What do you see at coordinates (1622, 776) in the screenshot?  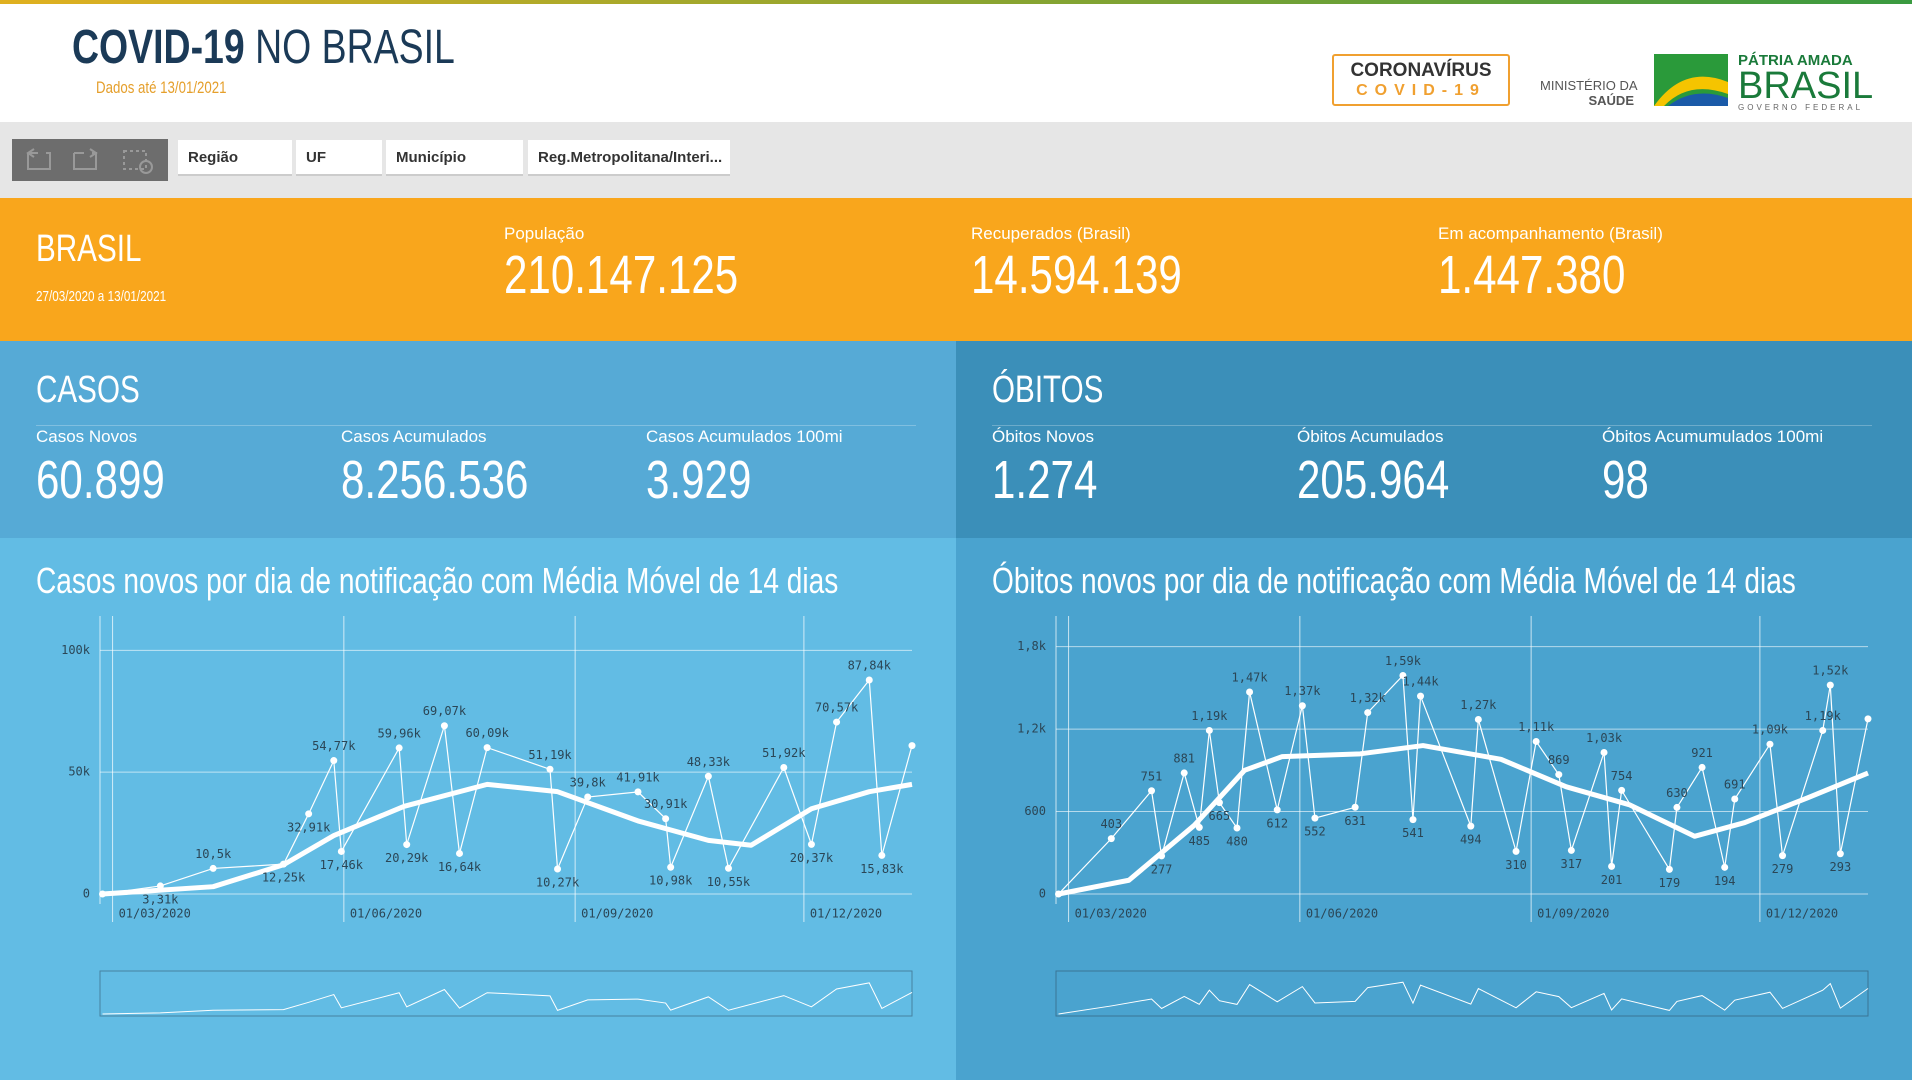 I see `data-label: 754` at bounding box center [1622, 776].